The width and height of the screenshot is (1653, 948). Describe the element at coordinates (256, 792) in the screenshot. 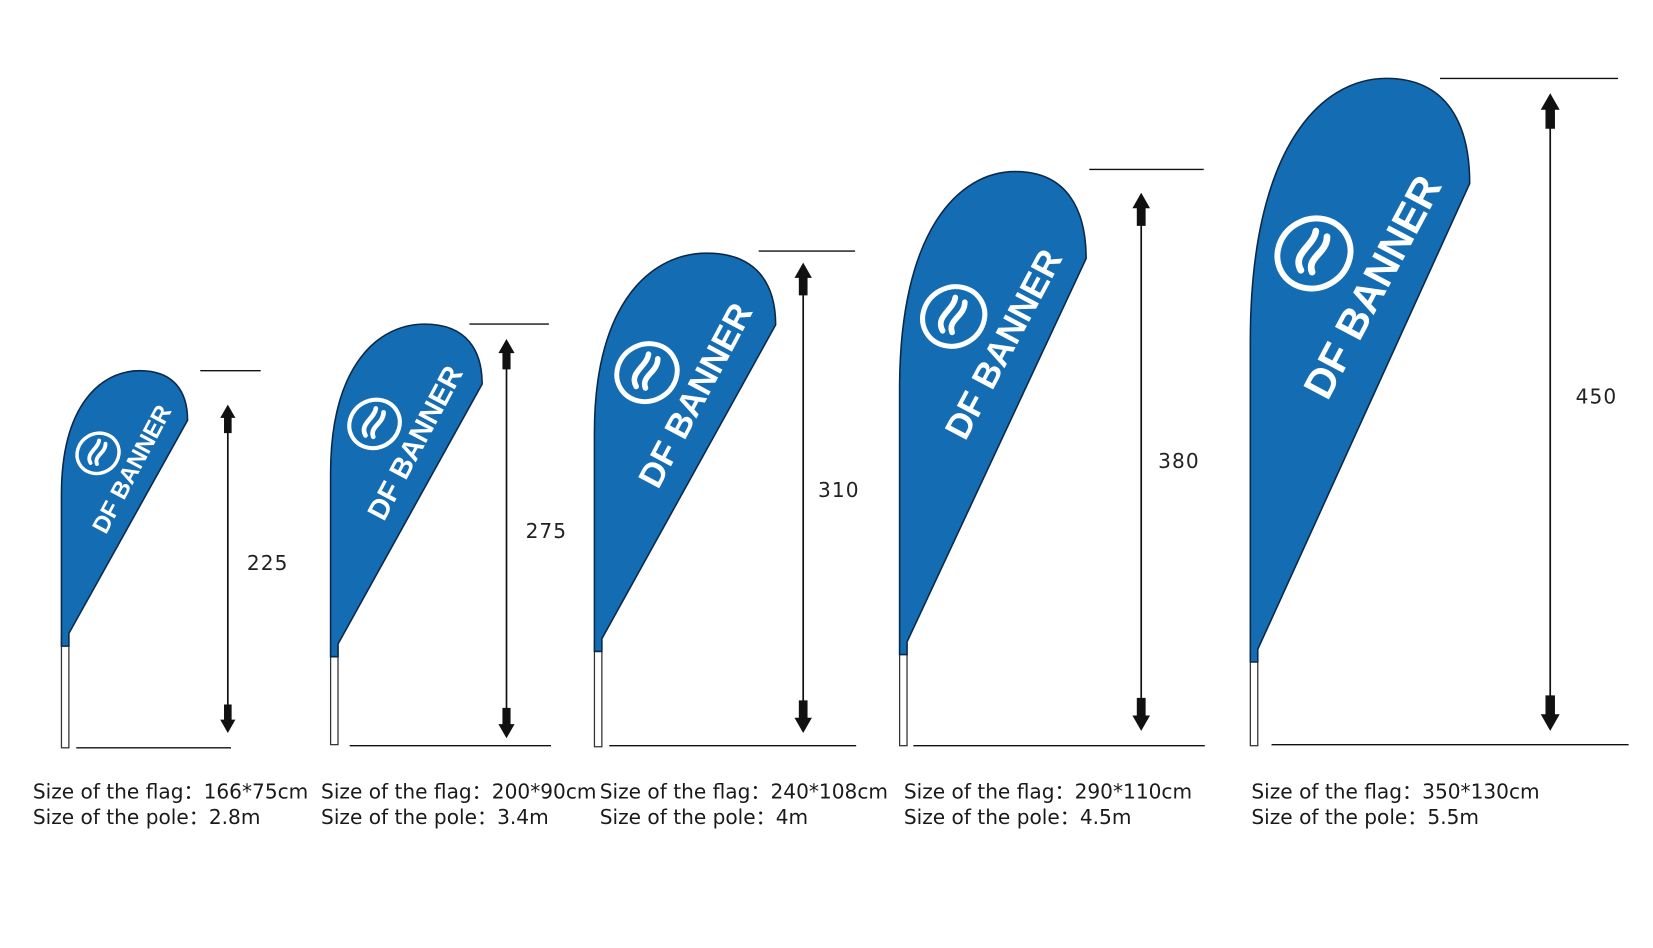

I see `flag-size-value: 166*75cm` at that location.